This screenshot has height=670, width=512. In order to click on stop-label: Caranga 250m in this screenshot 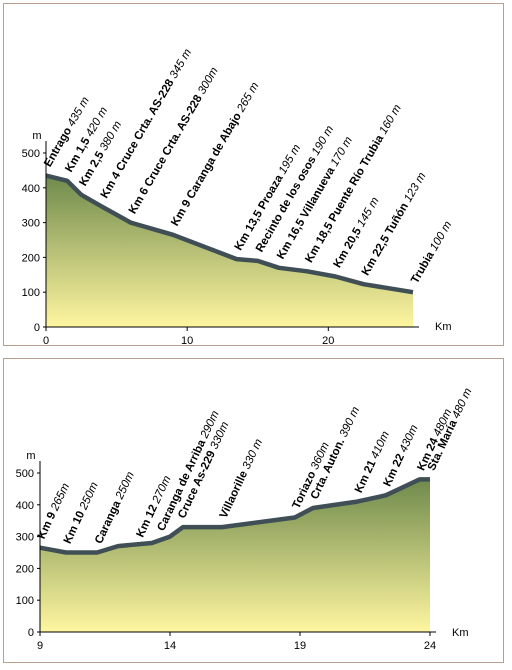, I will do `click(115, 508)`.